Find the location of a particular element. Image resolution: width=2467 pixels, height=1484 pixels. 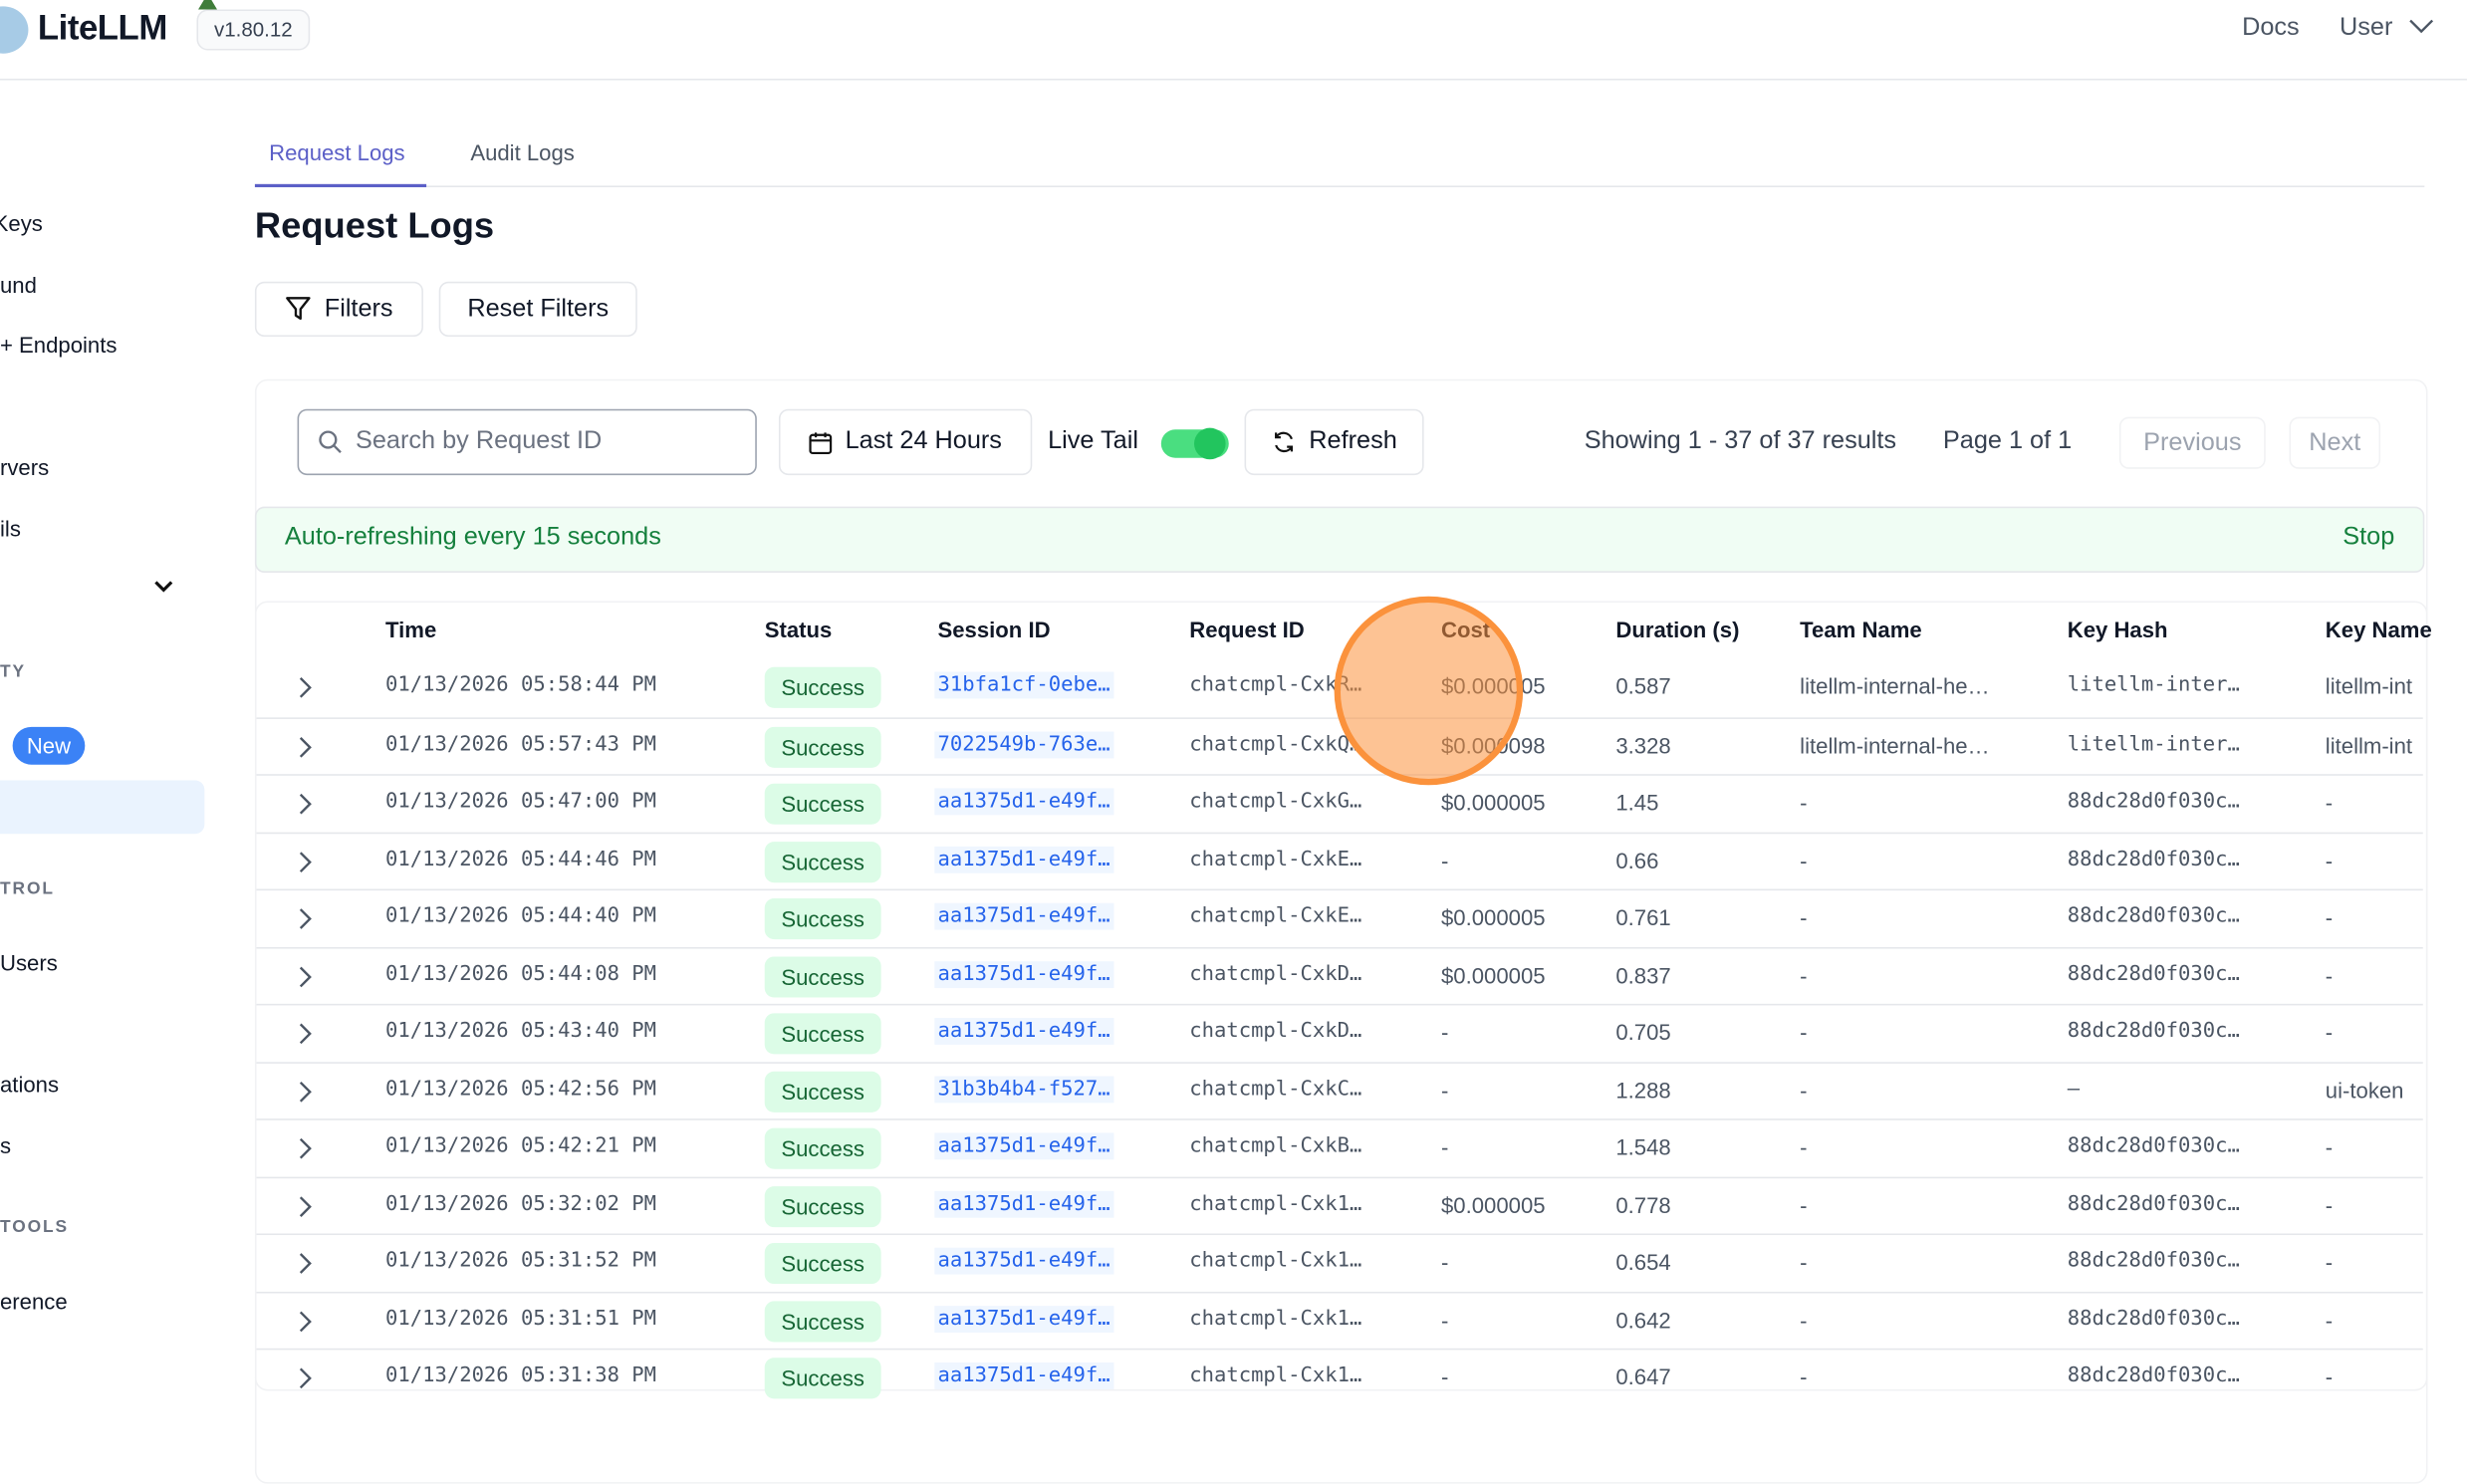

cell-cost: - is located at coordinates (1445, 1090).